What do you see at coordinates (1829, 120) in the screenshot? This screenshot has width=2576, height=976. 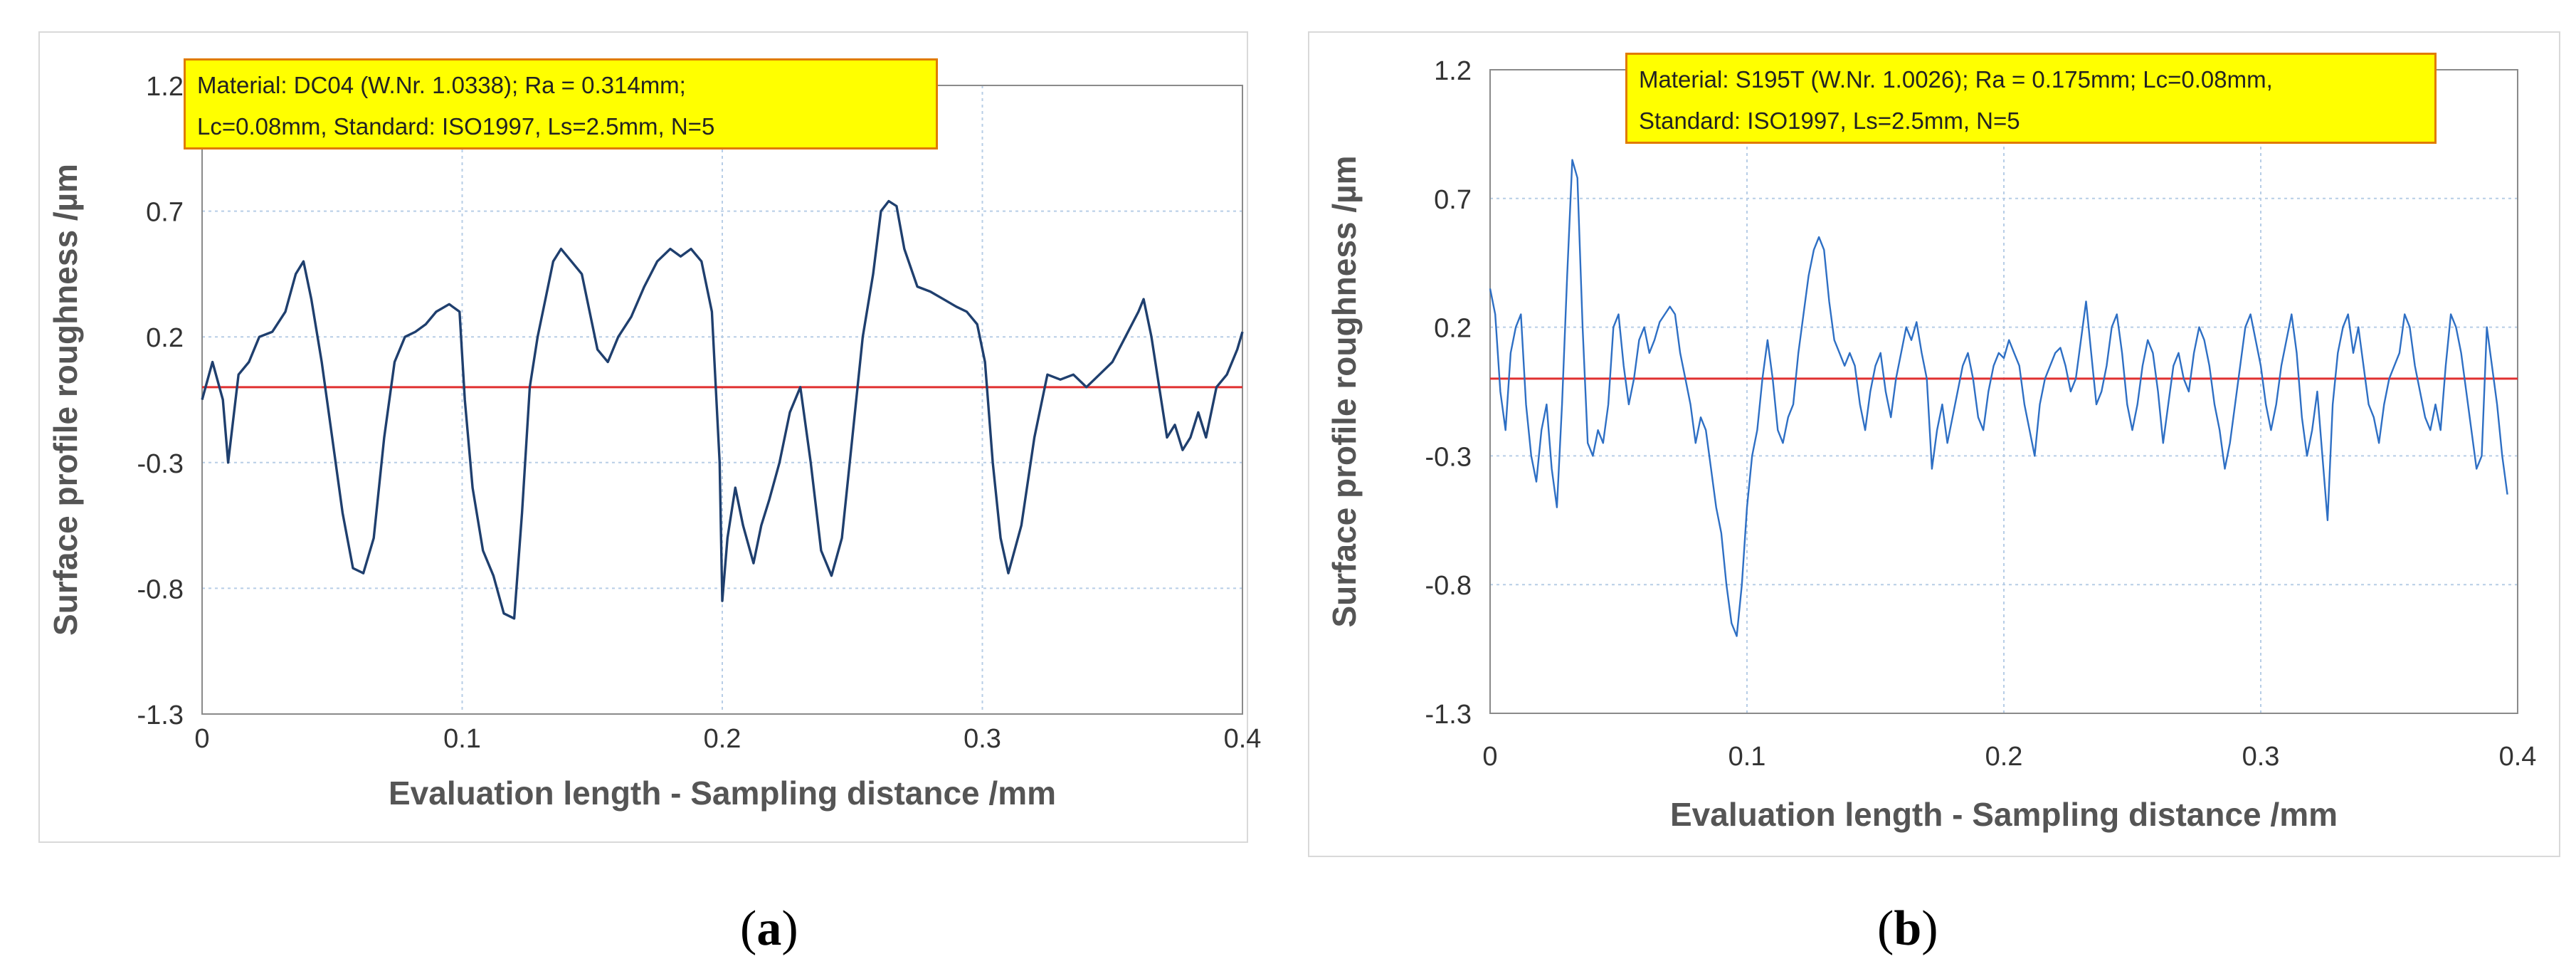 I see `annotation-b-line-2: Standard: ISO1997, Ls=2.5mm, N=5` at bounding box center [1829, 120].